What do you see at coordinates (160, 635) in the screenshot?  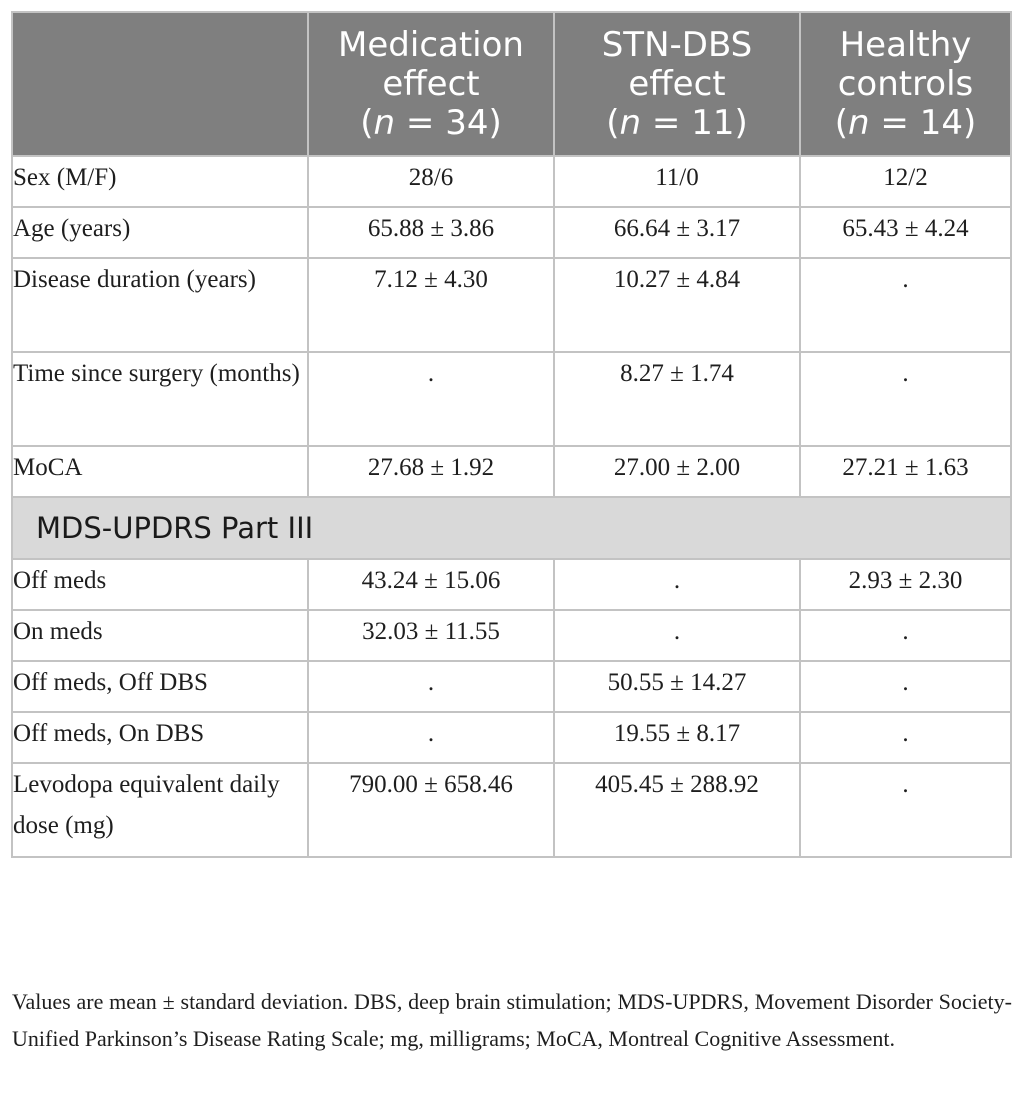 I see `row-label: On meds` at bounding box center [160, 635].